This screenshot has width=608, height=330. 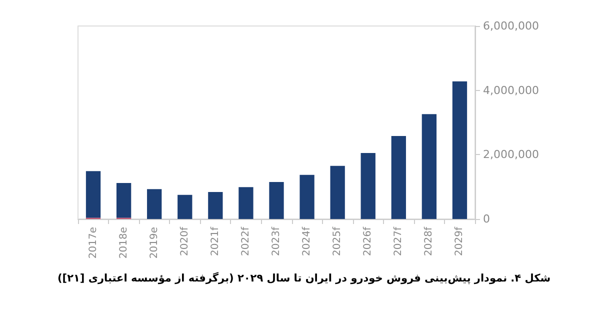 What do you see at coordinates (398, 241) in the screenshot?
I see `x-tick-label: 2027f` at bounding box center [398, 241].